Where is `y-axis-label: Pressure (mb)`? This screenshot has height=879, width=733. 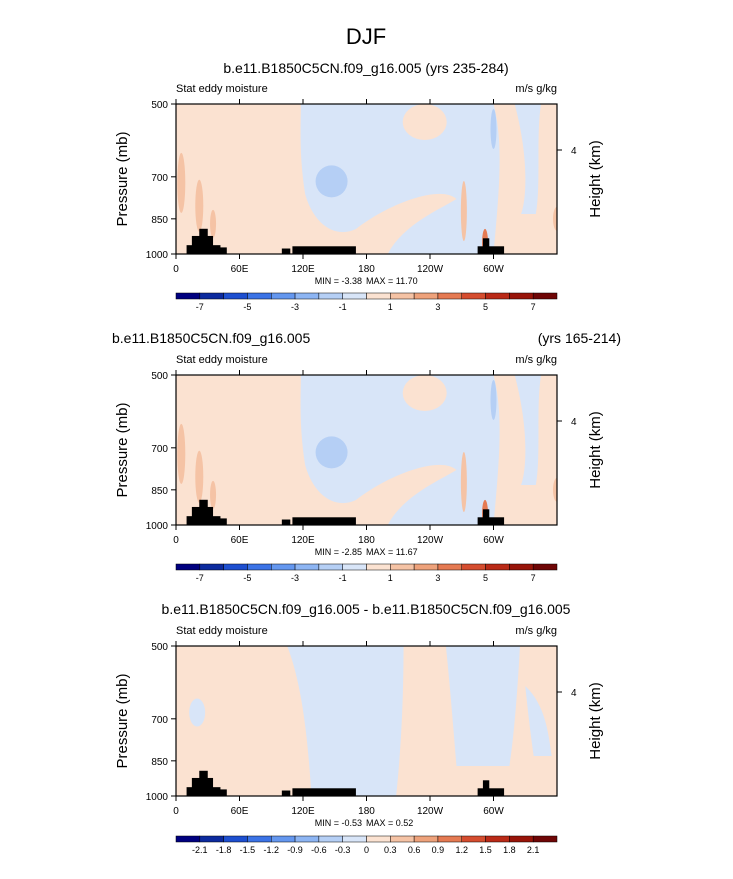 y-axis-label: Pressure (mb) is located at coordinates (122, 178).